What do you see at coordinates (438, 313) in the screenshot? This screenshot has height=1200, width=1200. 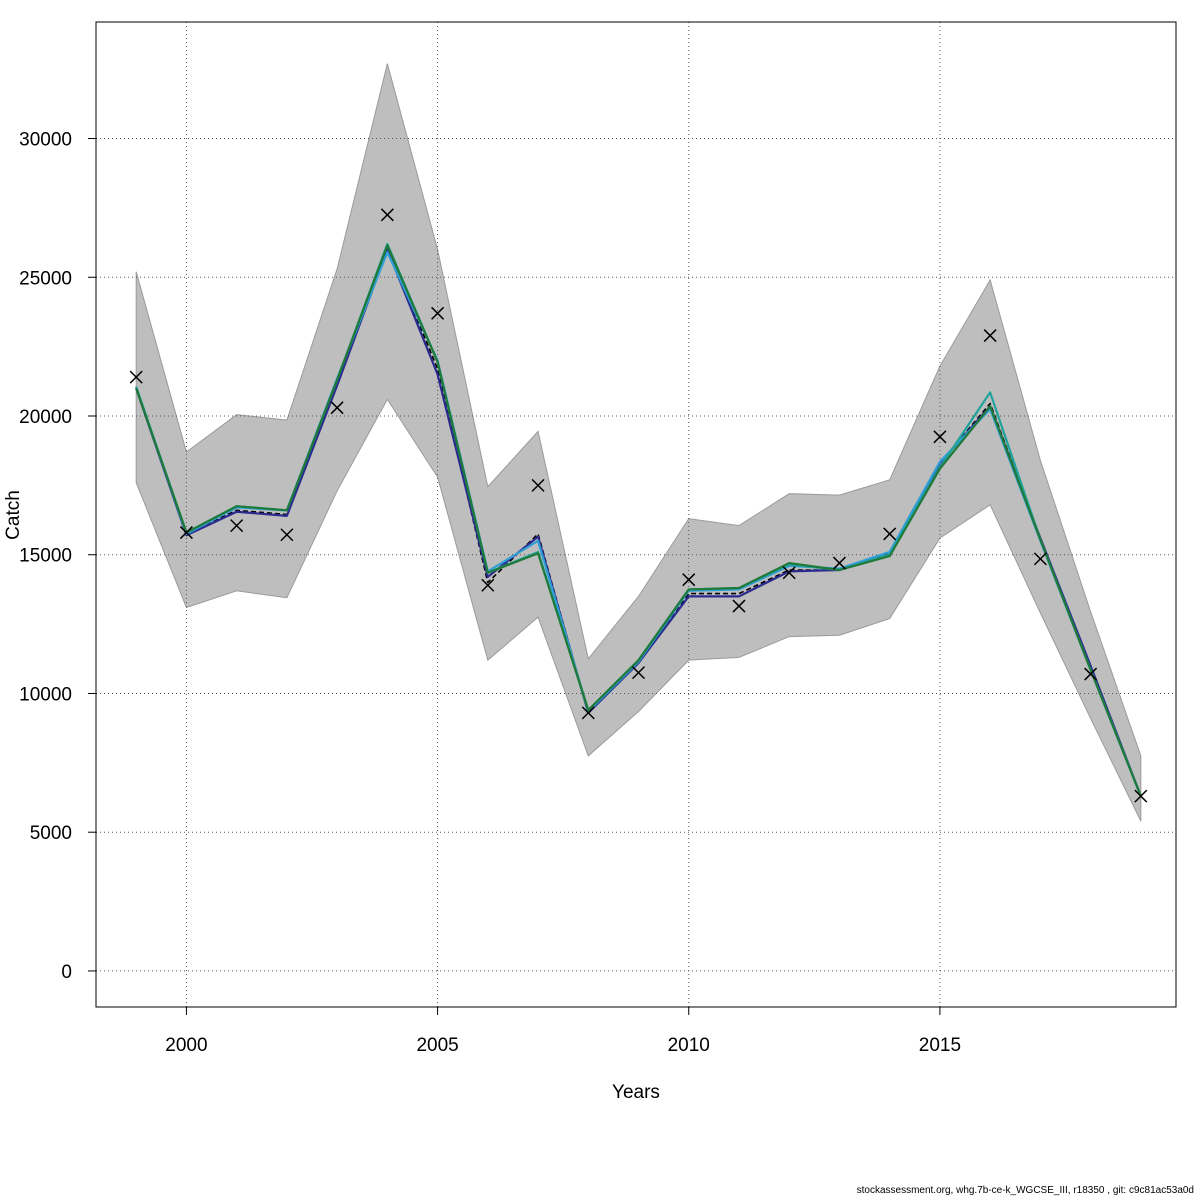 I see `observed-point-2005` at bounding box center [438, 313].